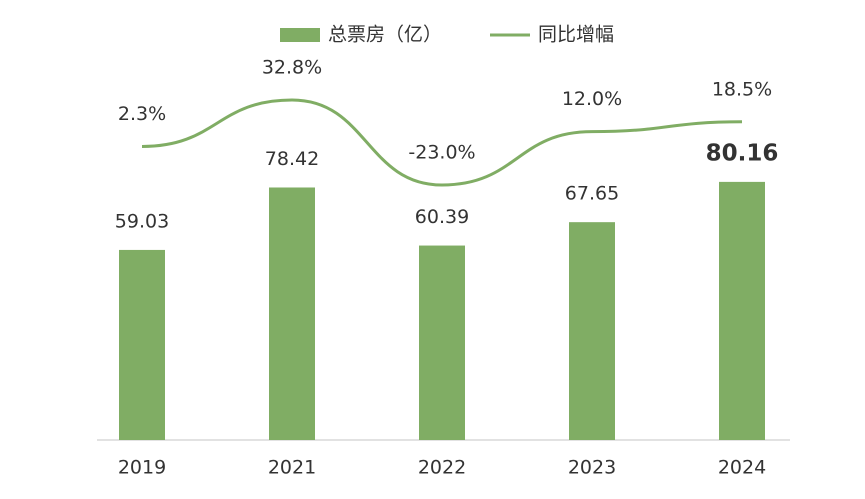 The image size is (865, 499). What do you see at coordinates (142, 468) in the screenshot?
I see `x-tick-label: 2019` at bounding box center [142, 468].